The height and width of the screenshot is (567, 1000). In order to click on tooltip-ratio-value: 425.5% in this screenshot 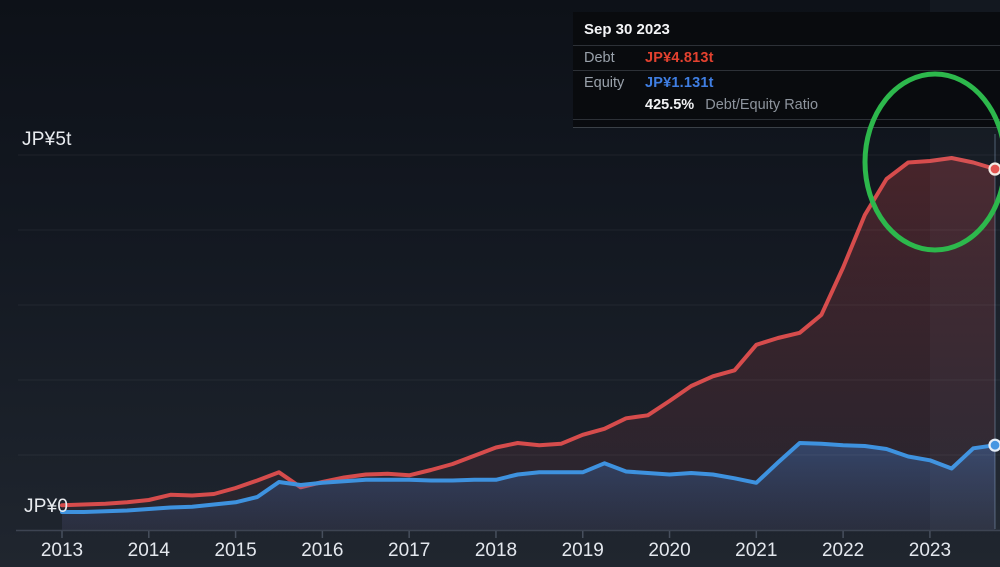, I will do `click(670, 105)`.